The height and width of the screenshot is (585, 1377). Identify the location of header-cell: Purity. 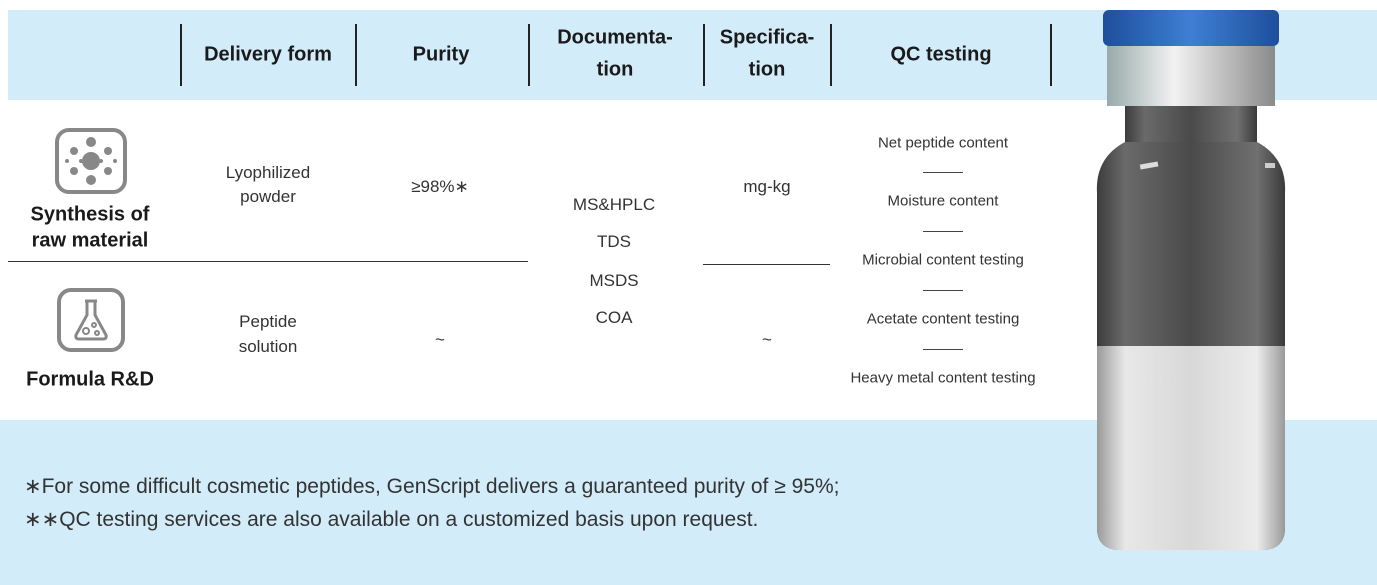
(441, 54).